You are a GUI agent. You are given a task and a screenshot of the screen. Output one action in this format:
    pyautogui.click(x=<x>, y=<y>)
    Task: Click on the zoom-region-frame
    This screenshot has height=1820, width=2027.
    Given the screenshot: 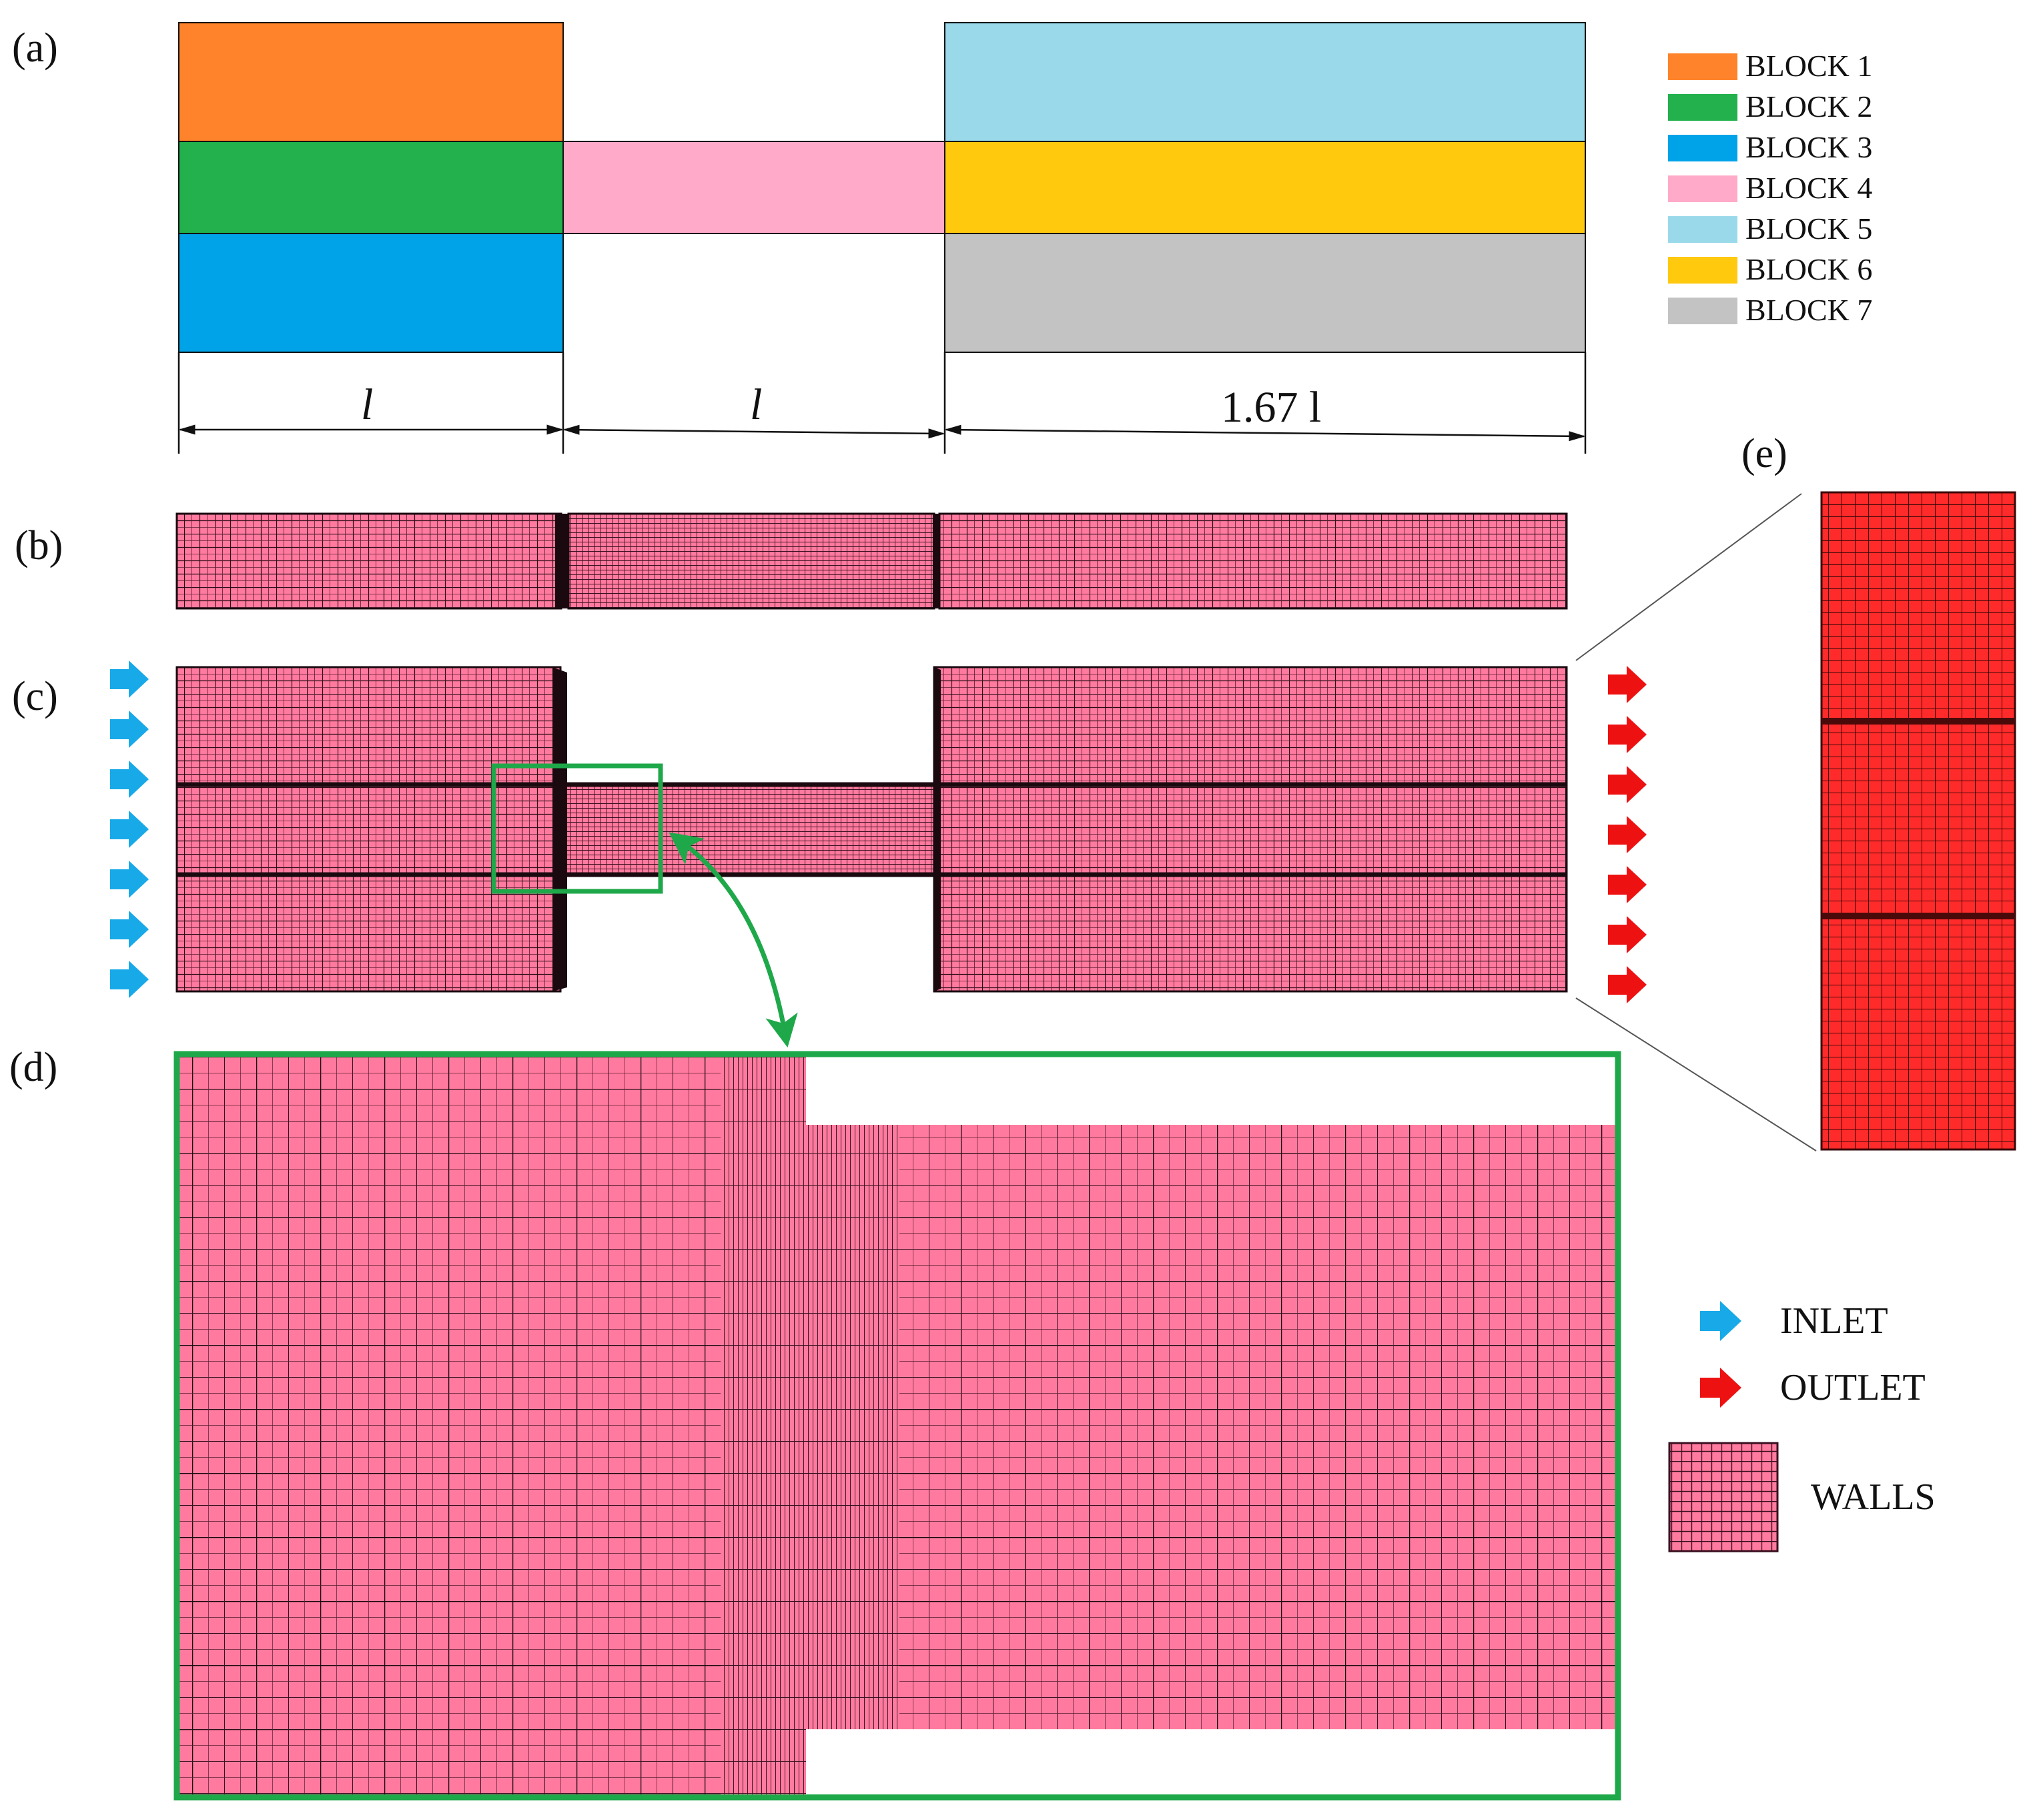 What is the action you would take?
    pyautogui.click(x=577, y=828)
    